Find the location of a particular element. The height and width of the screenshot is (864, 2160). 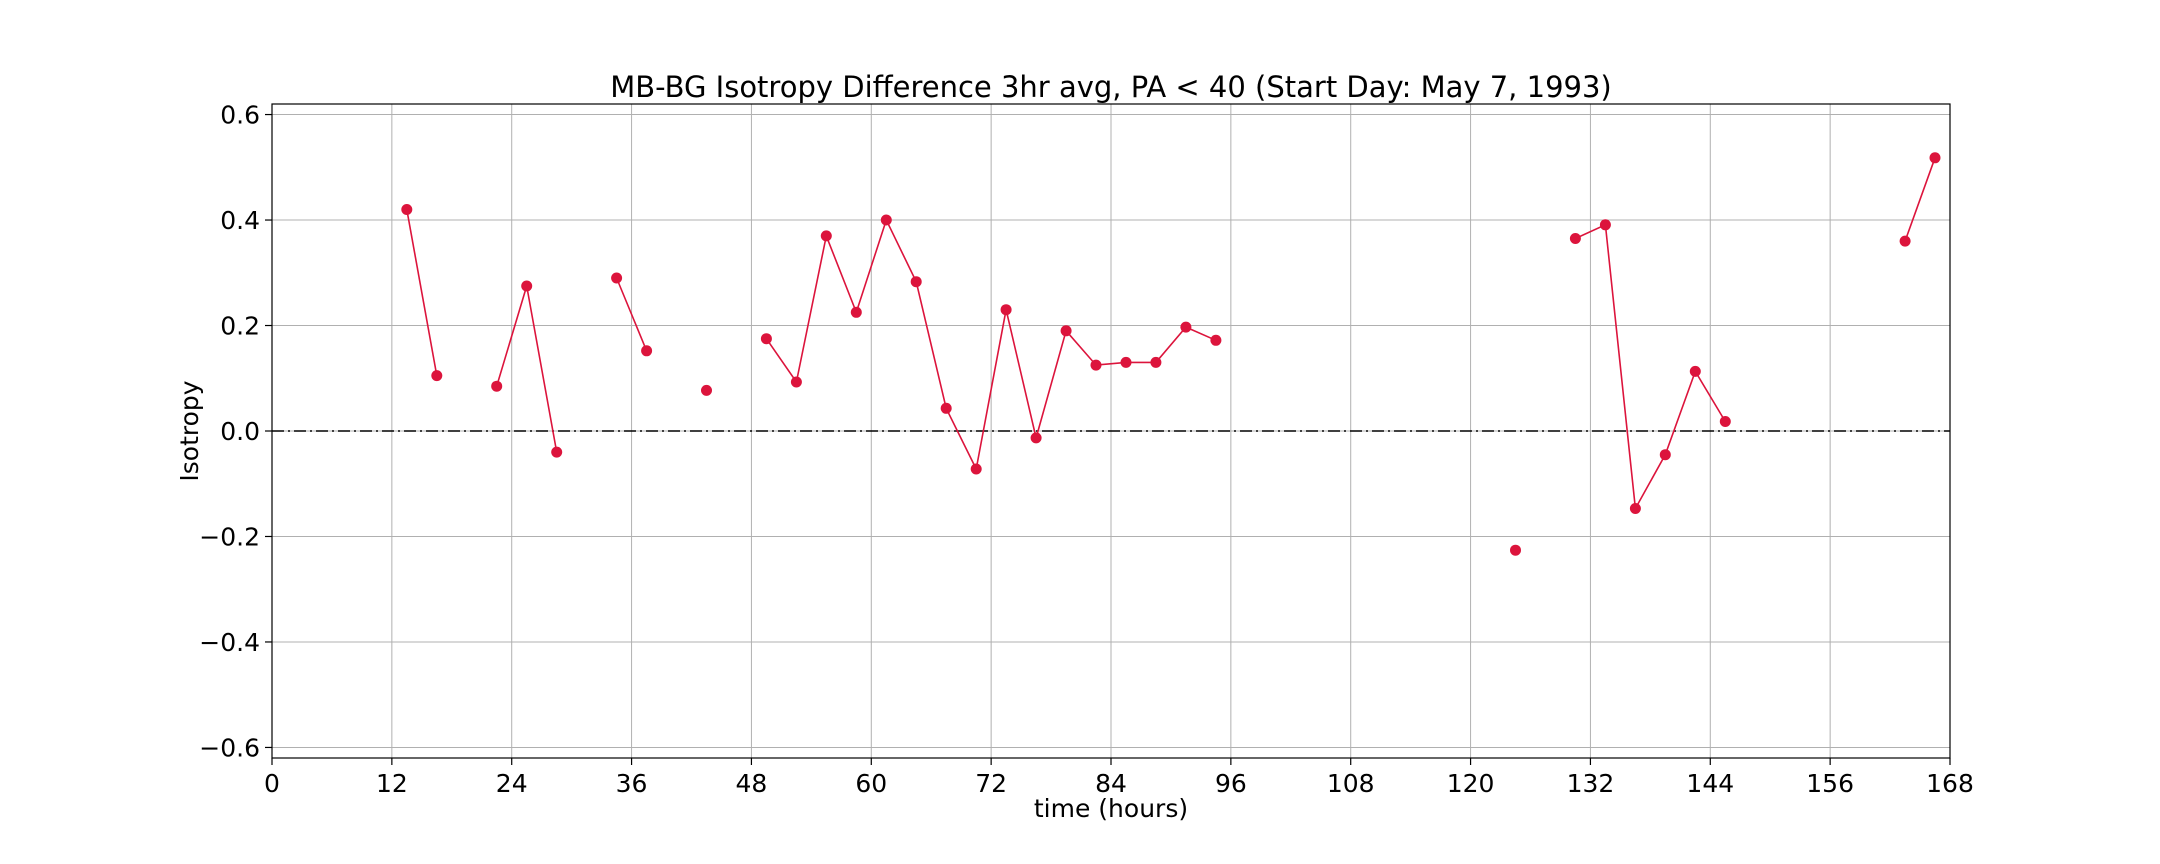

x-tick-label: 84 is located at coordinates (1111, 783).